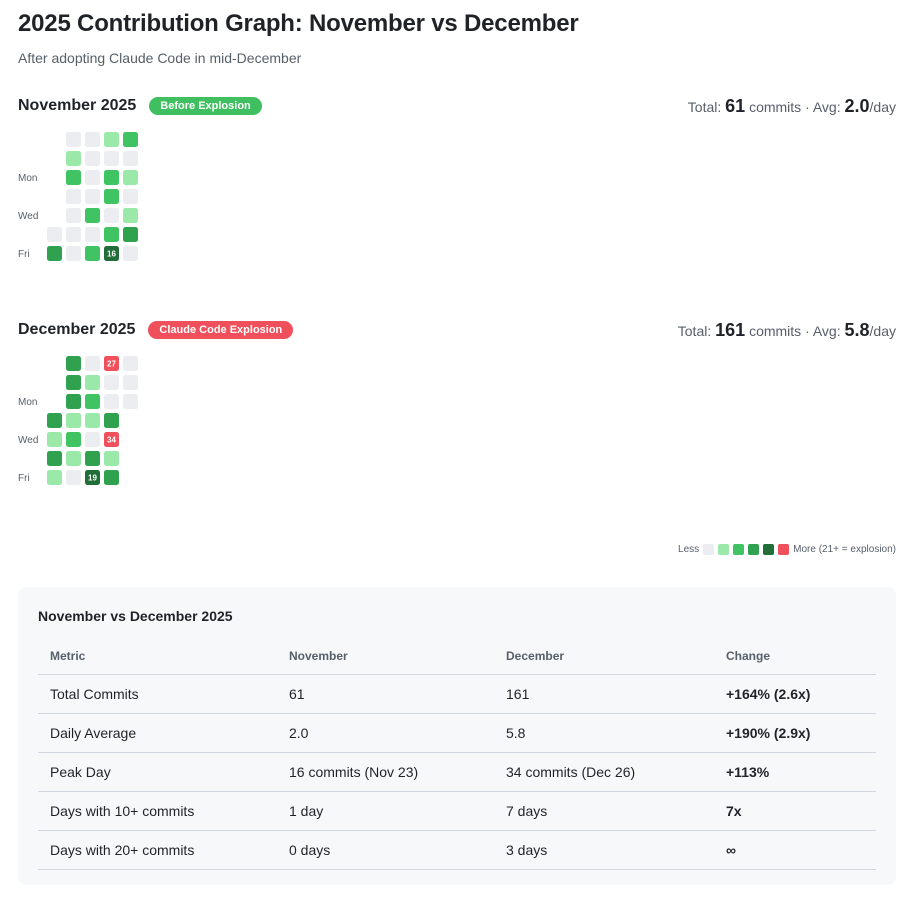  What do you see at coordinates (221, 330) in the screenshot?
I see `december-badge: Claude Code Explosion` at bounding box center [221, 330].